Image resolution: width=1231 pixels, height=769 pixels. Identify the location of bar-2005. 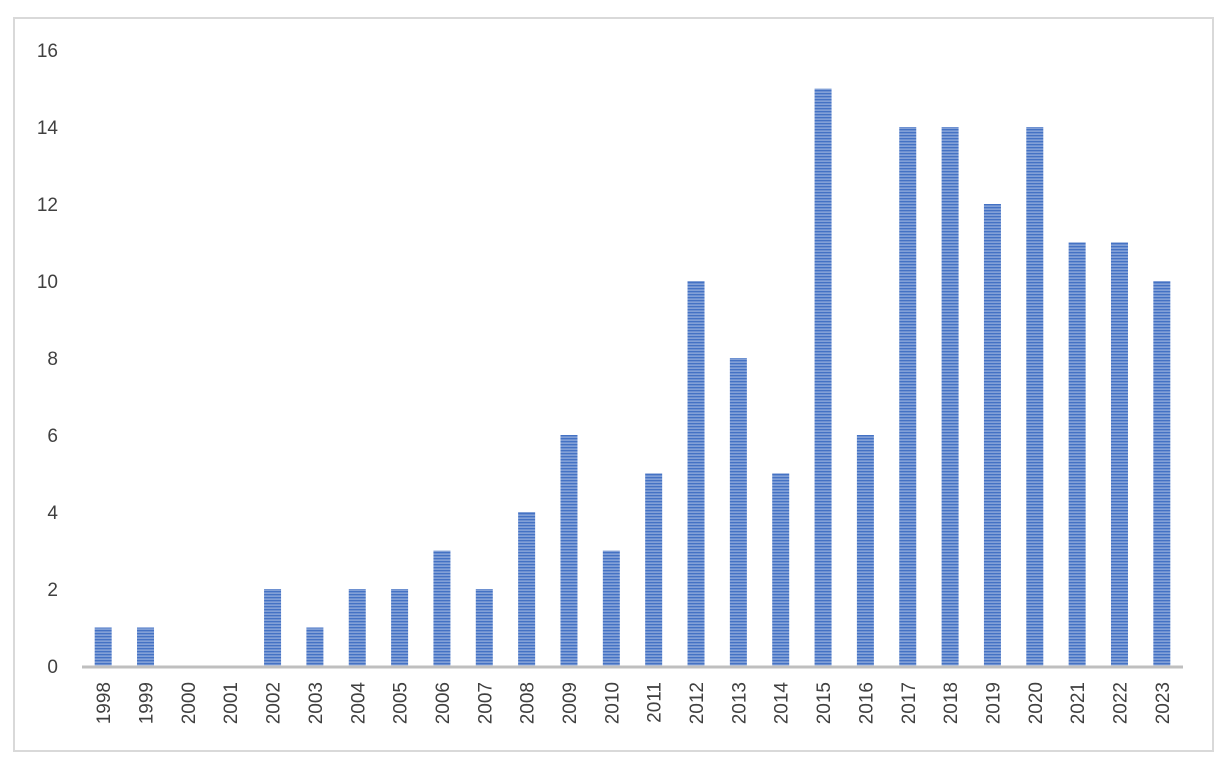
(400, 627).